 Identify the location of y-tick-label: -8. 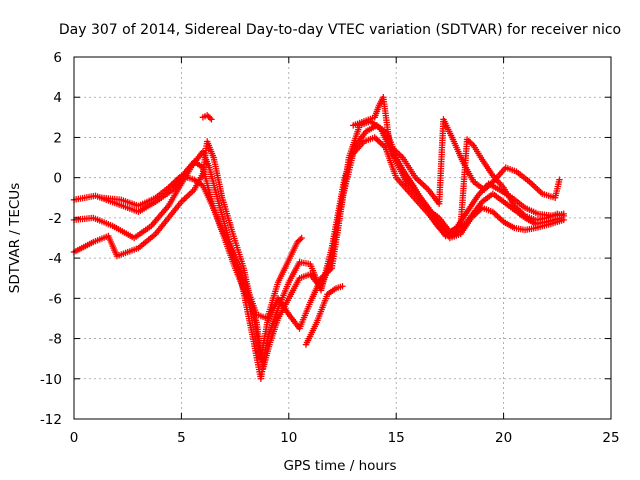
(55, 340).